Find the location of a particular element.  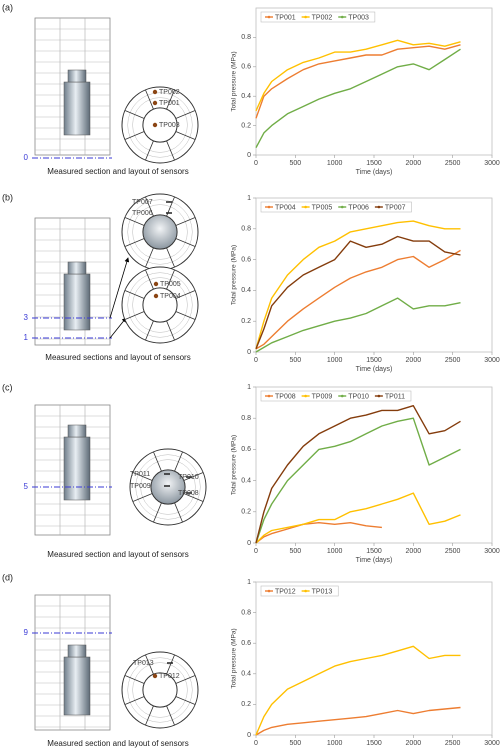

sensor-label: TP006 is located at coordinates (142, 213).